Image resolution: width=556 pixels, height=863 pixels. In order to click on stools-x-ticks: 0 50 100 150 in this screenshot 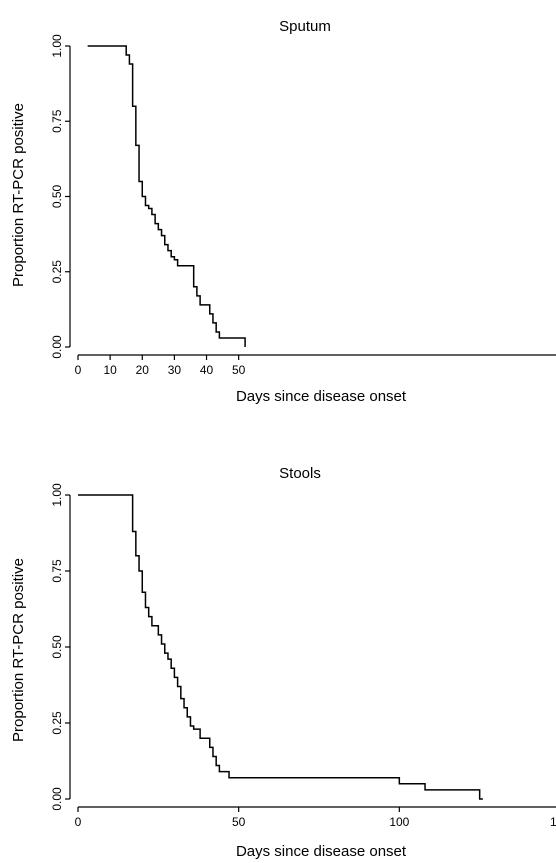, I will do `click(315, 818)`.